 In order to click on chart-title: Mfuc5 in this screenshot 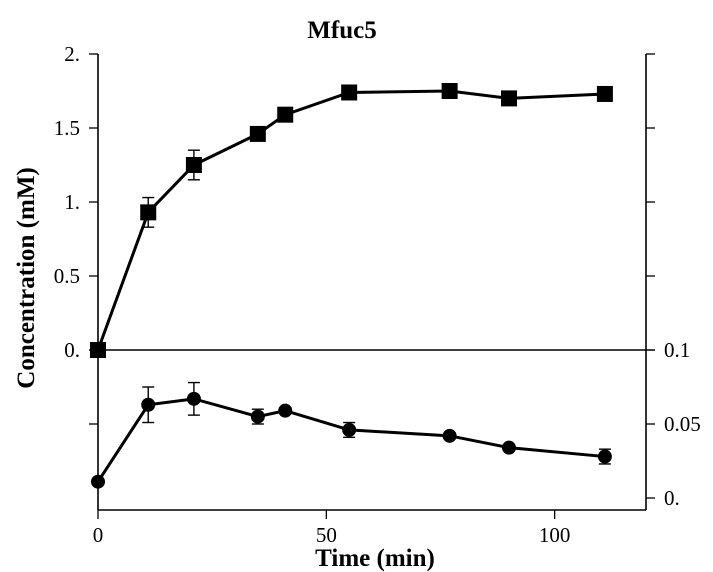, I will do `click(341, 30)`.